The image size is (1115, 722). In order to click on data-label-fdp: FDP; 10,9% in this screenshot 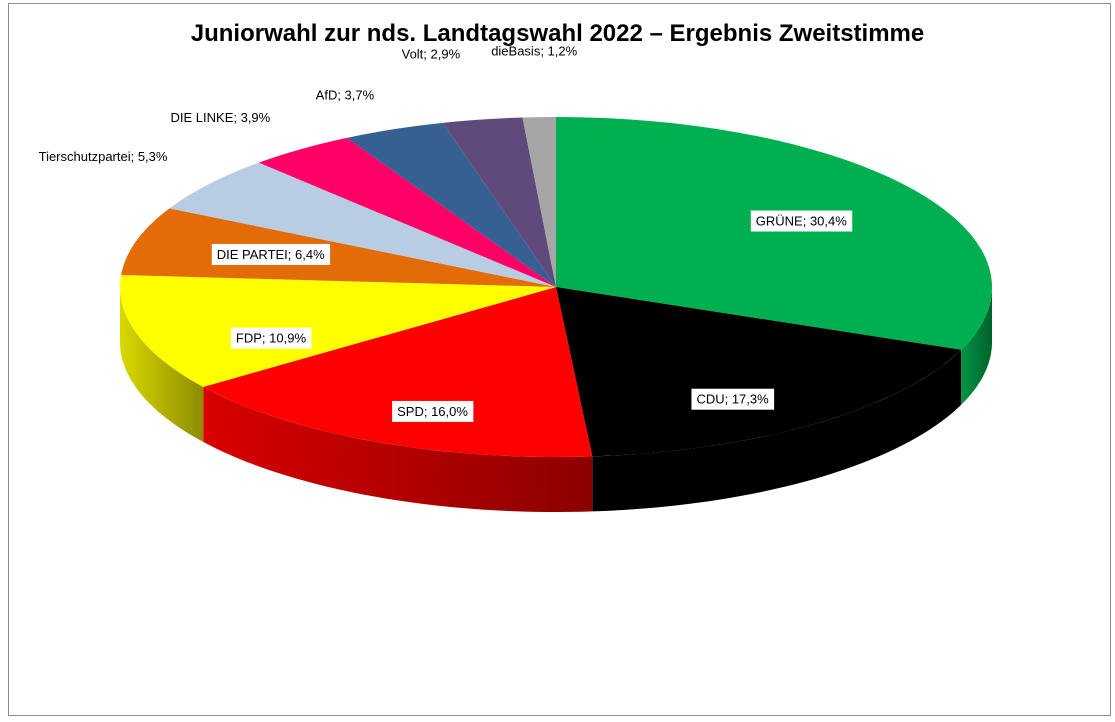, I will do `click(271, 338)`.